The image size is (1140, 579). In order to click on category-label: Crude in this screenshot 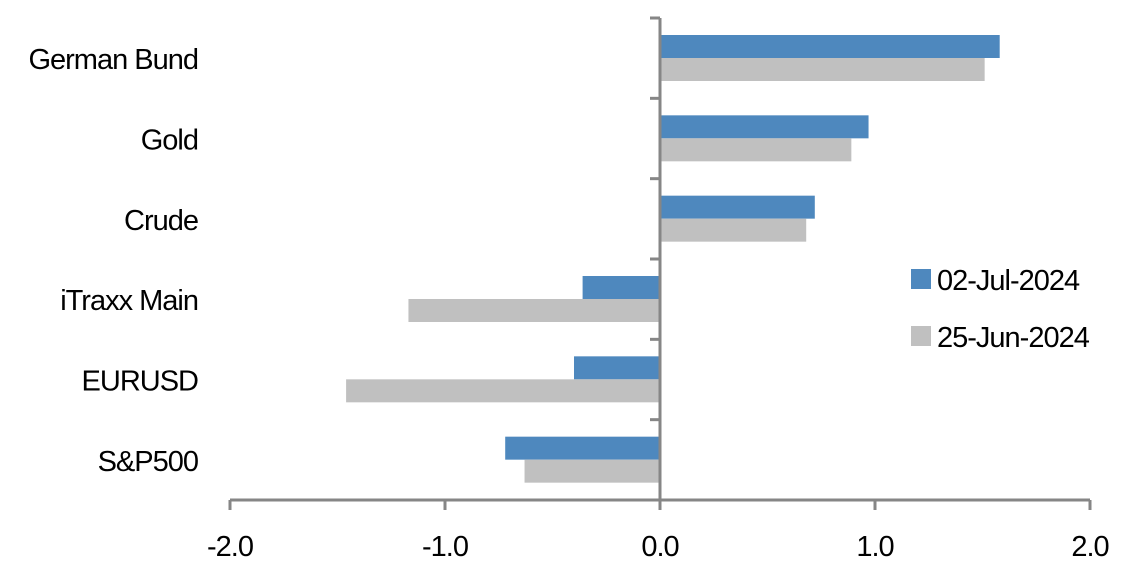, I will do `click(161, 221)`.